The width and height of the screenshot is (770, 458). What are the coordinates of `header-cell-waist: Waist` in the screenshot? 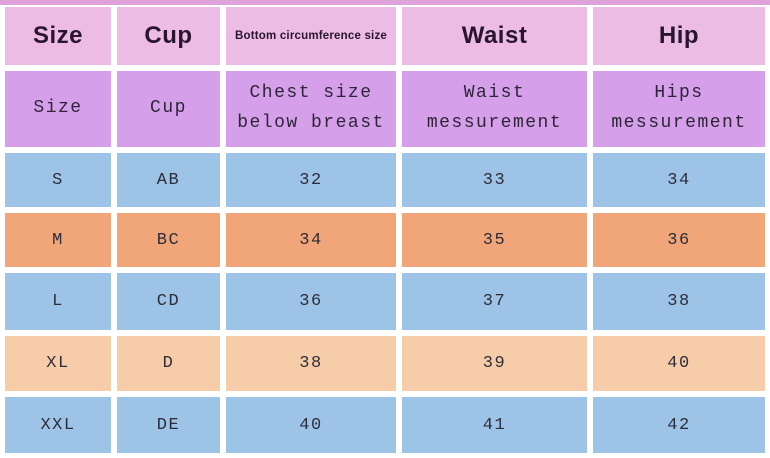 It's located at (494, 36).